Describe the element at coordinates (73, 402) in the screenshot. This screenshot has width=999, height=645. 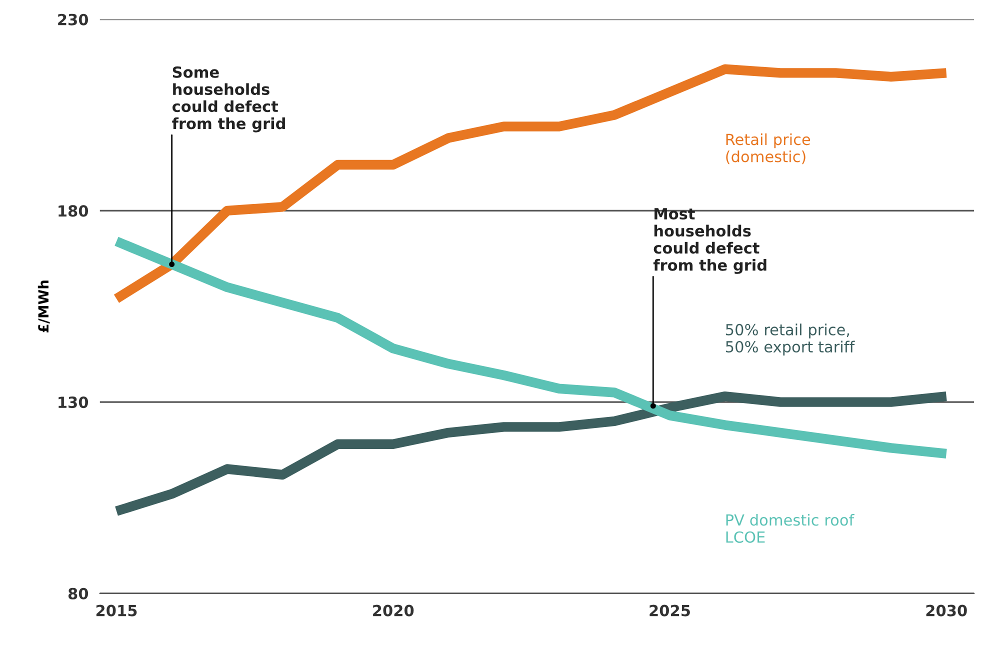
I see `y-tick-label: 130` at that location.